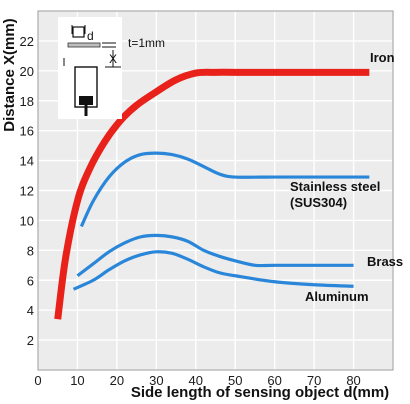 This screenshot has height=404, width=410. Describe the element at coordinates (86, 100) in the screenshot. I see `sensor-connector` at that location.